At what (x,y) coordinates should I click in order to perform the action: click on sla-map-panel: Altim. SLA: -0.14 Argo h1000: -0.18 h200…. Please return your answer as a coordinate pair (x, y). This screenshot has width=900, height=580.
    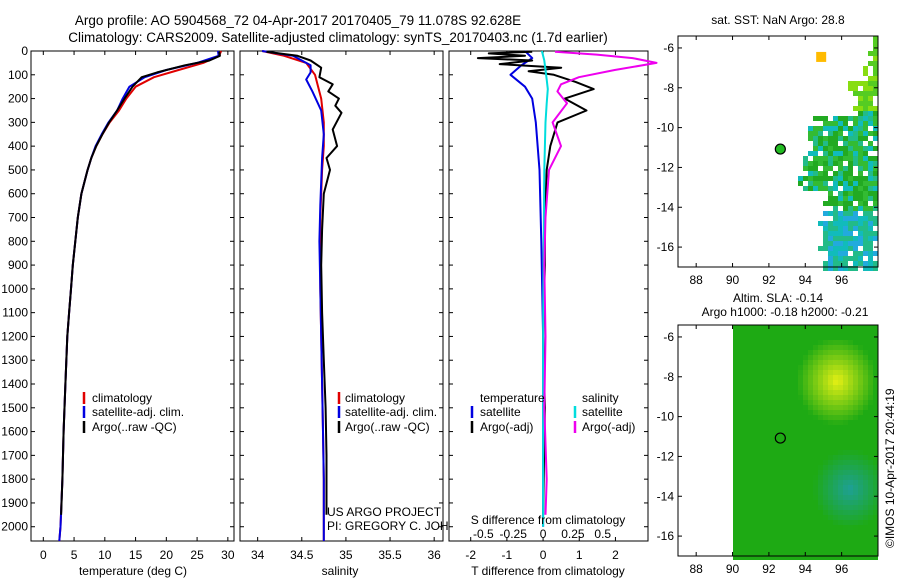
    Looking at the image, I should click on (768, 433).